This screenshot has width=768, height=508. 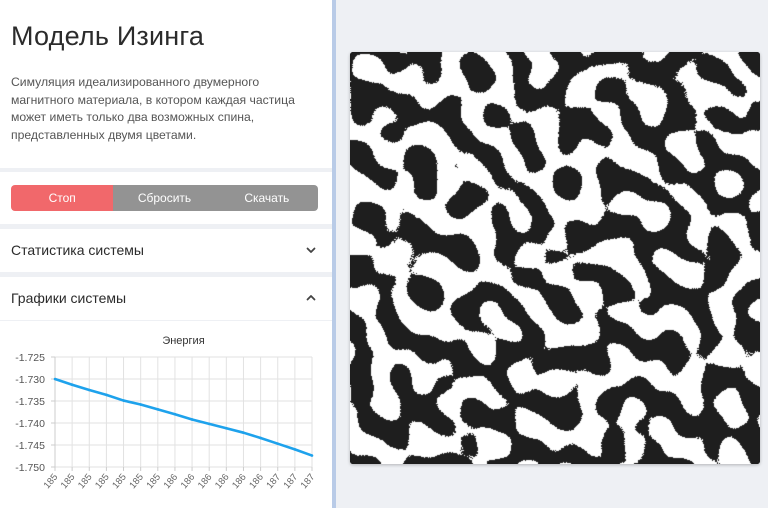 I want to click on charts-section-header: Графики системы, so click(x=166, y=298).